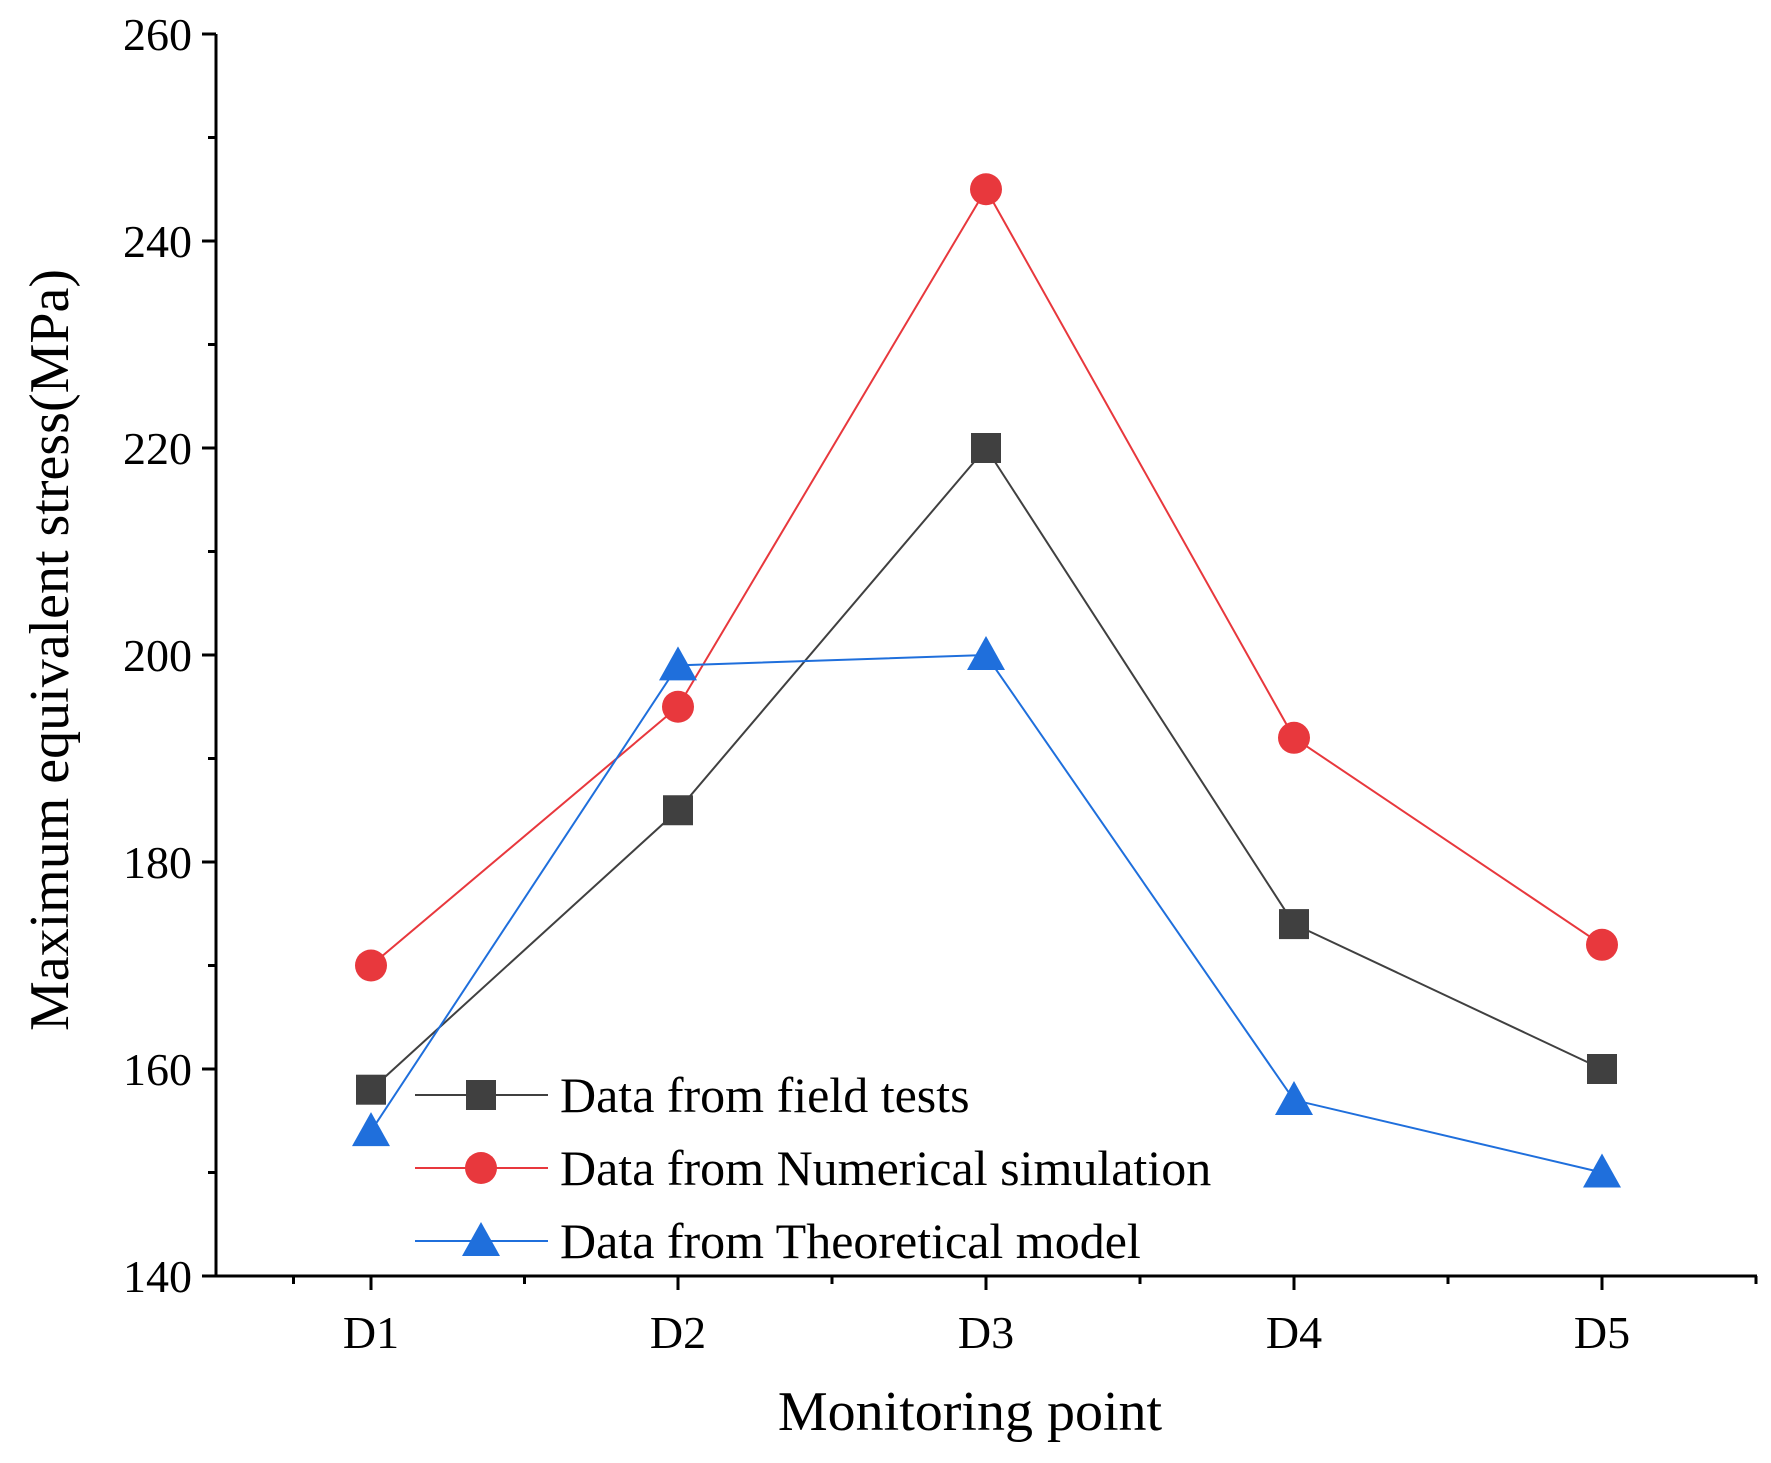  I want to click on x-axis-label: Monitoring point, so click(970, 1412).